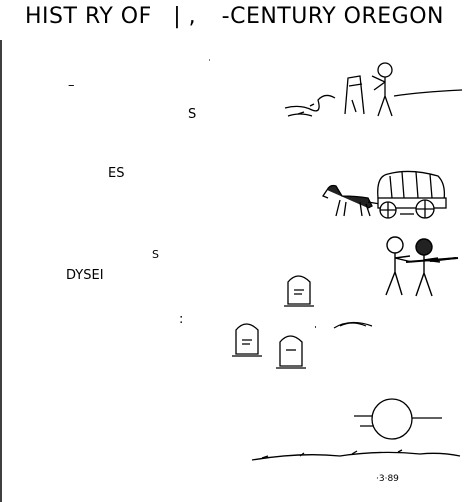  I want to click on hill, so click(353, 325).